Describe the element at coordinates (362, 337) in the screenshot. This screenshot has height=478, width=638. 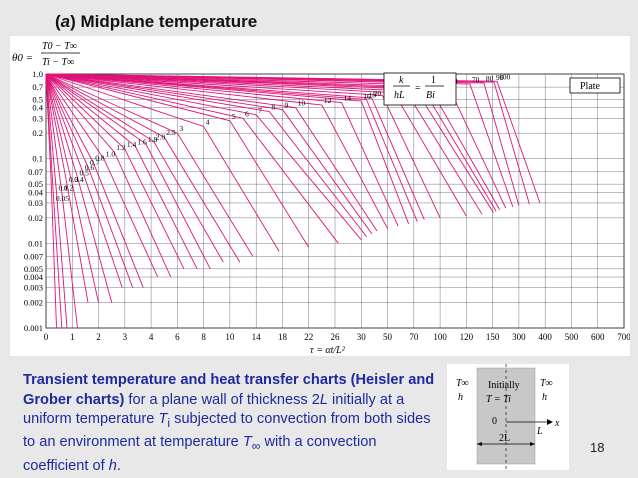
I see `x-tick-label: 30` at that location.